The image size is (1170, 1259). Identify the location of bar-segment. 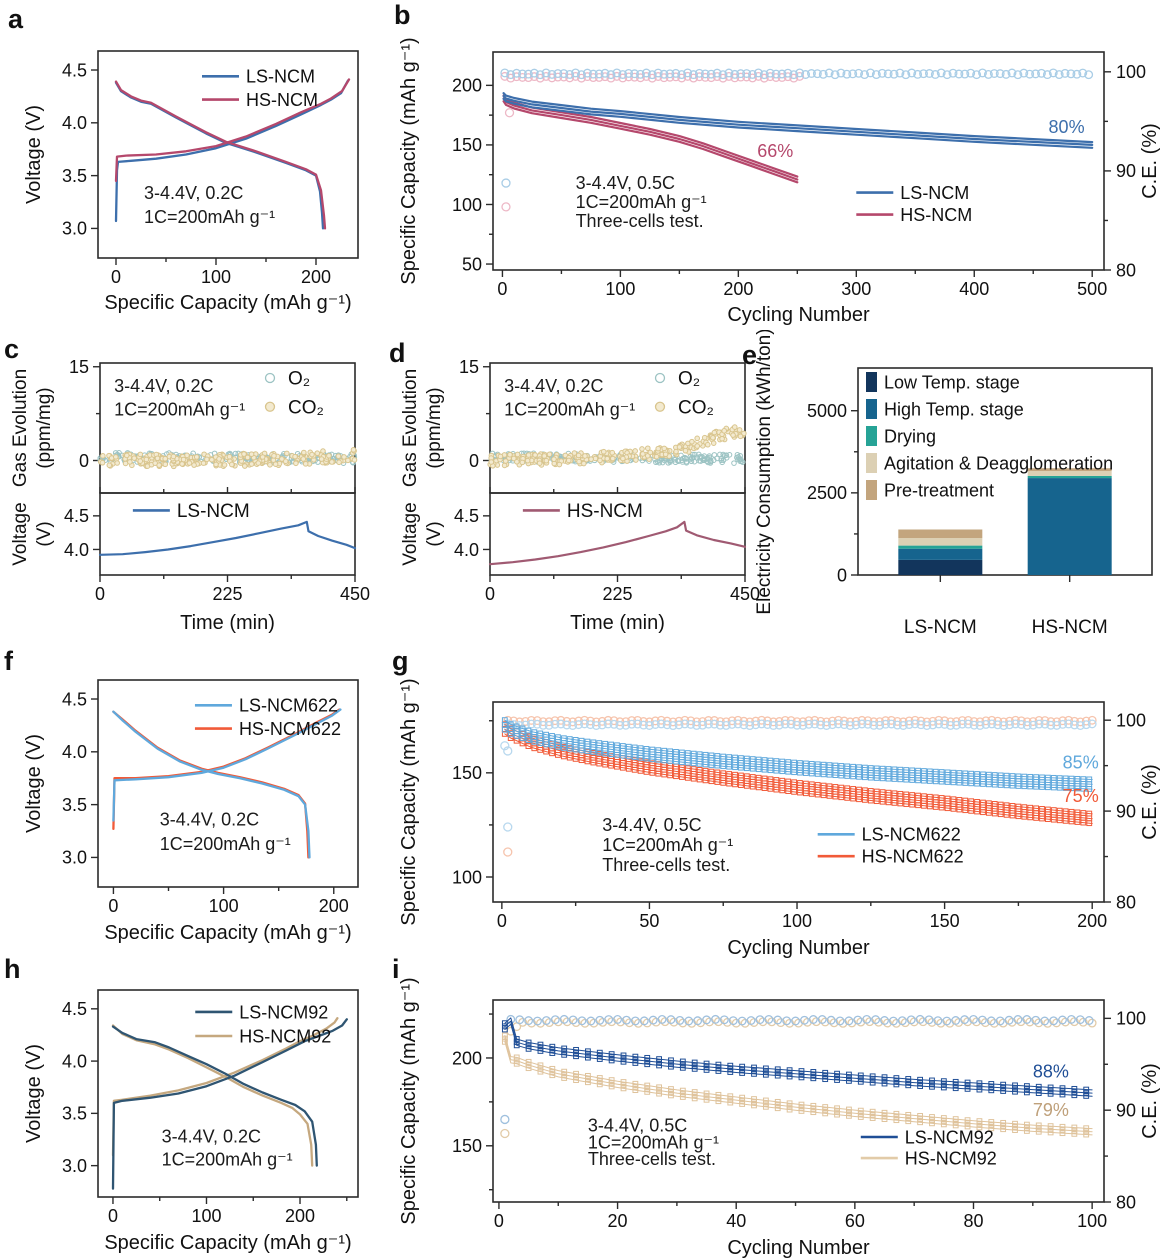
(1069, 473).